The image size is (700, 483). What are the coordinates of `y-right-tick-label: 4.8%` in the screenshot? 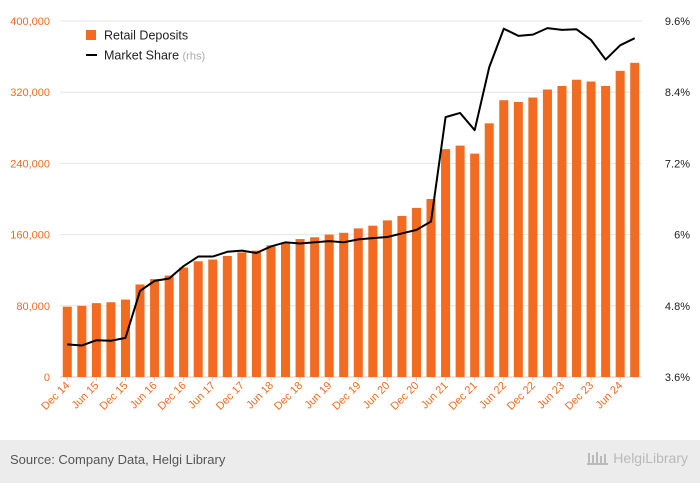 It's located at (677, 307).